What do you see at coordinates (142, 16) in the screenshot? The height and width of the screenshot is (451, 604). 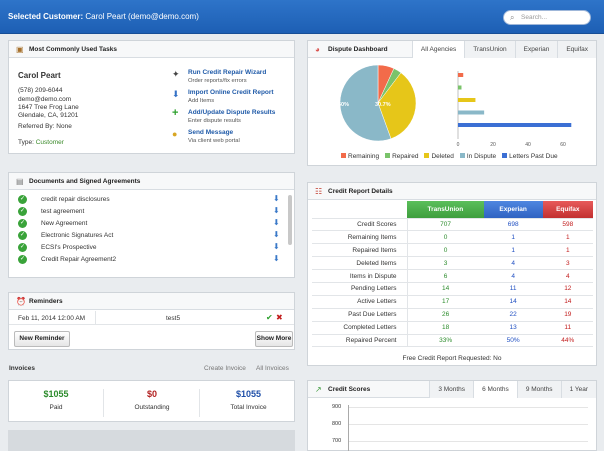 I see `selected-customer-name: Carol Peart (demo@demo.com)` at bounding box center [142, 16].